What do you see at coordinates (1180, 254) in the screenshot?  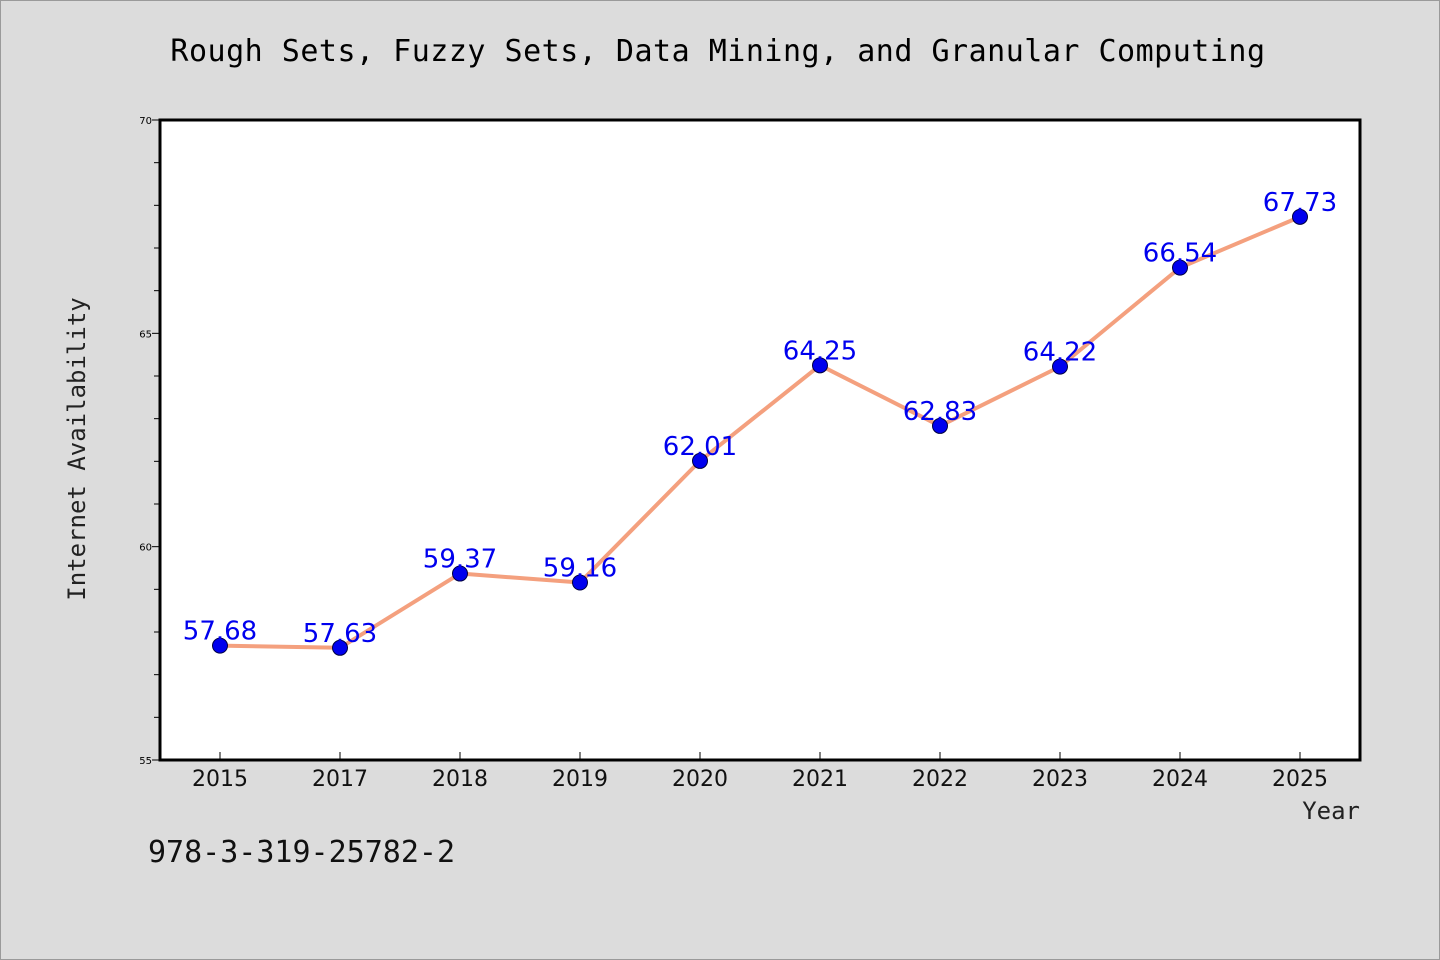 I see `data-label: 66.54` at bounding box center [1180, 254].